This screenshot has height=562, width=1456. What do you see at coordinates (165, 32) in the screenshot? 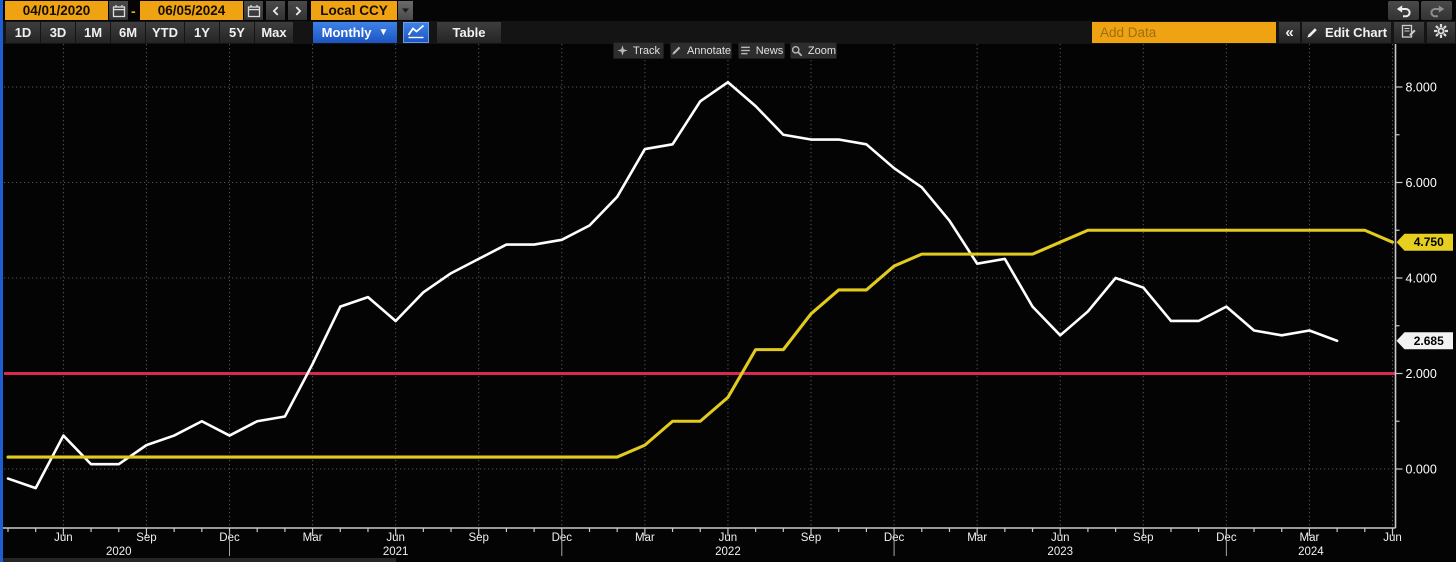
I see `range-ytd-button: YTD` at bounding box center [165, 32].